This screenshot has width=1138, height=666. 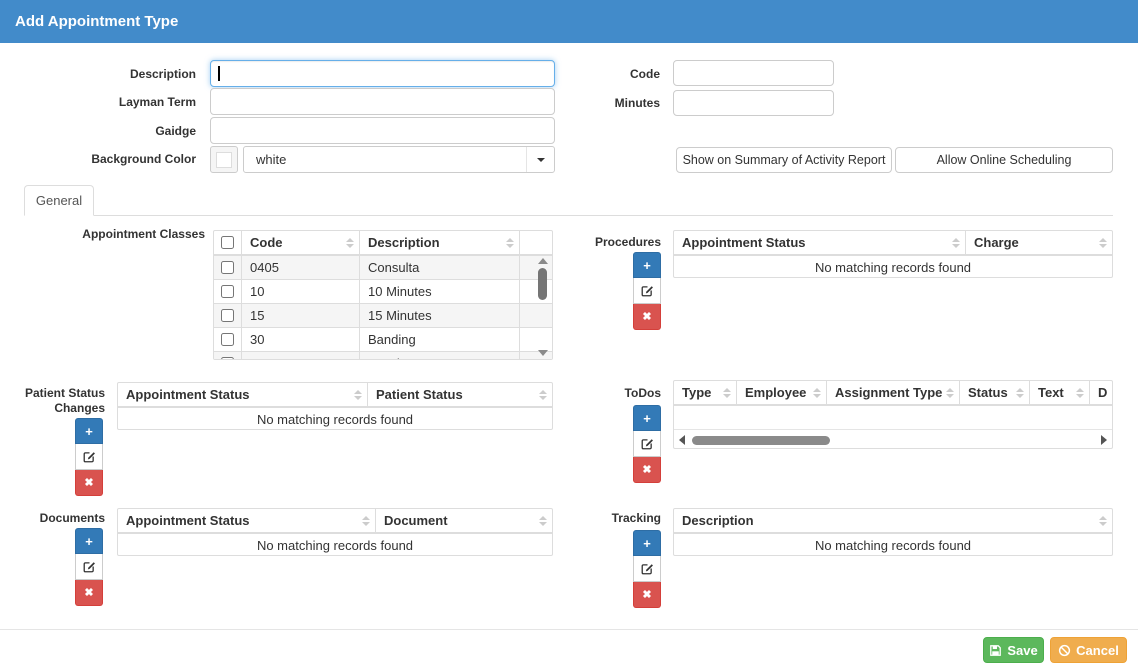 I want to click on description-cell: 30 Minutes, so click(x=440, y=355).